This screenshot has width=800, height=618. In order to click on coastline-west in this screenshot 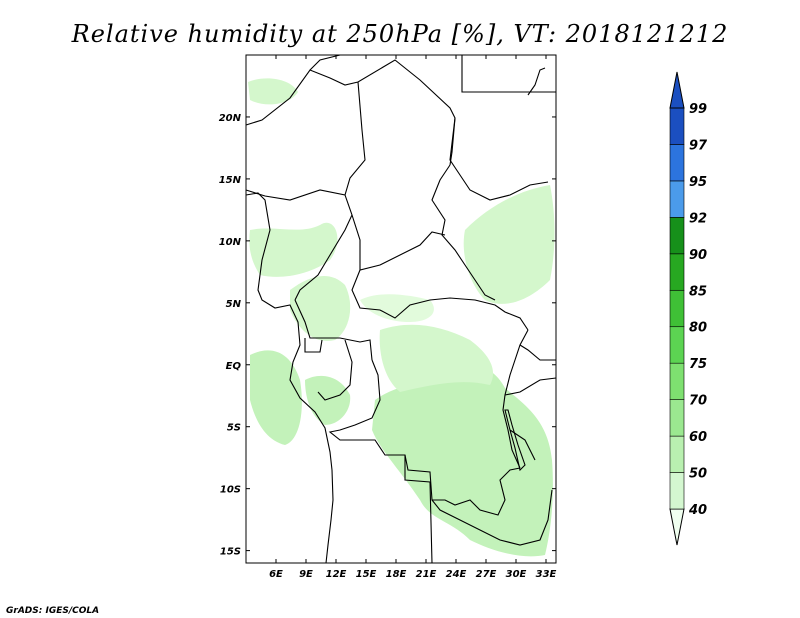, I will do `click(289, 378)`.